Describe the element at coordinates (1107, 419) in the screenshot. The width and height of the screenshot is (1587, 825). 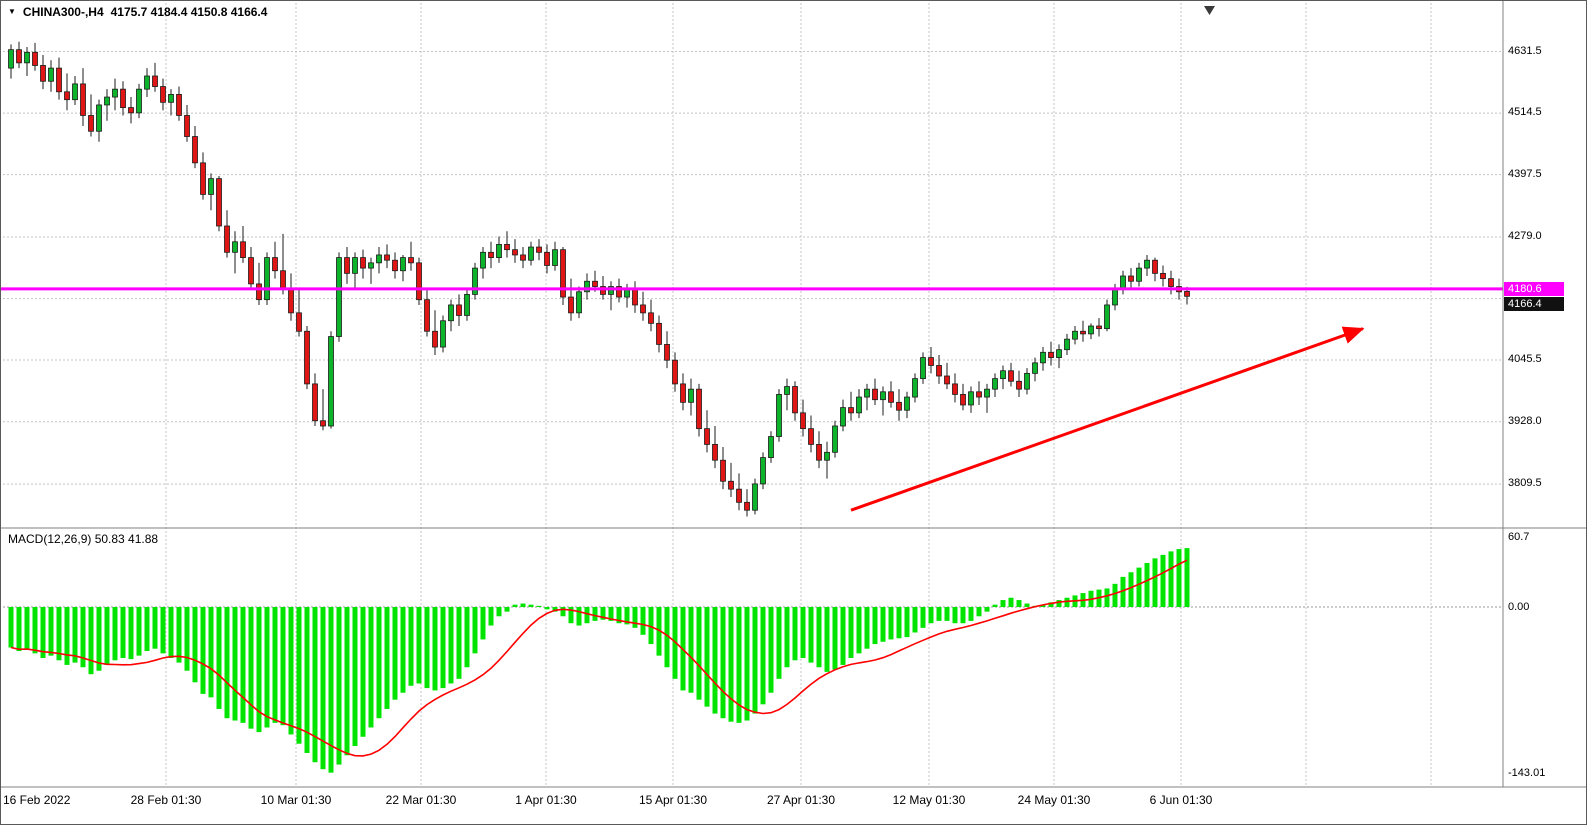
I see `trend-arrow` at that location.